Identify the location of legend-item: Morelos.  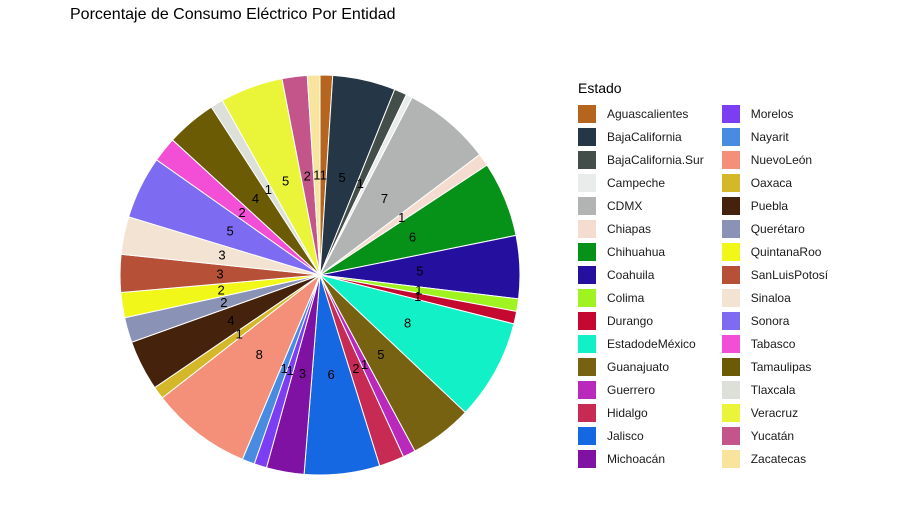
(774, 113).